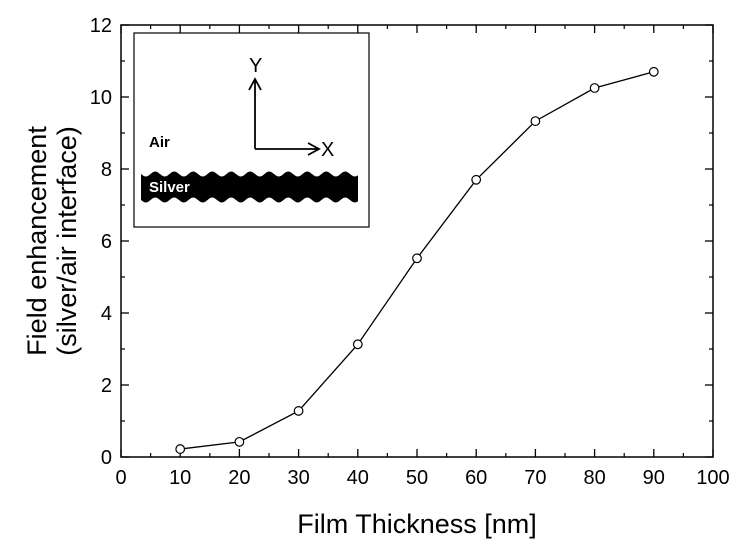 This screenshot has height=544, width=735. What do you see at coordinates (101, 98) in the screenshot?
I see `y-tick-label: 10` at bounding box center [101, 98].